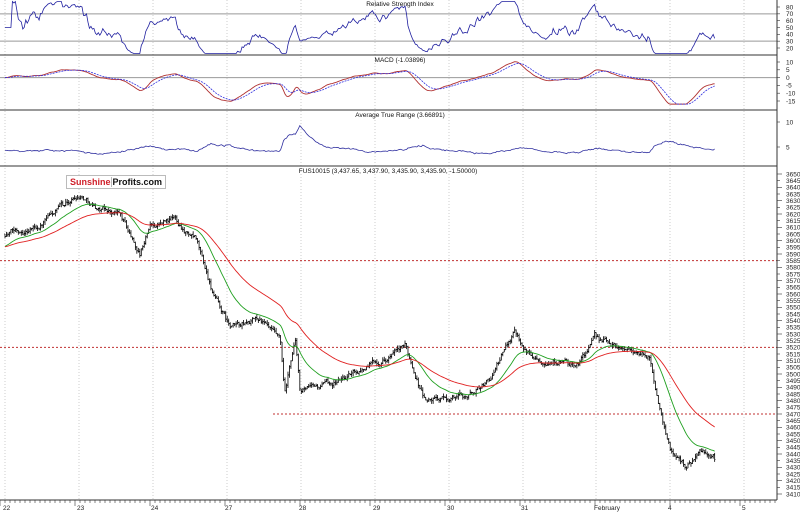  What do you see at coordinates (400, 60) in the screenshot?
I see `macd-title: MACD (-1.03896)` at bounding box center [400, 60].